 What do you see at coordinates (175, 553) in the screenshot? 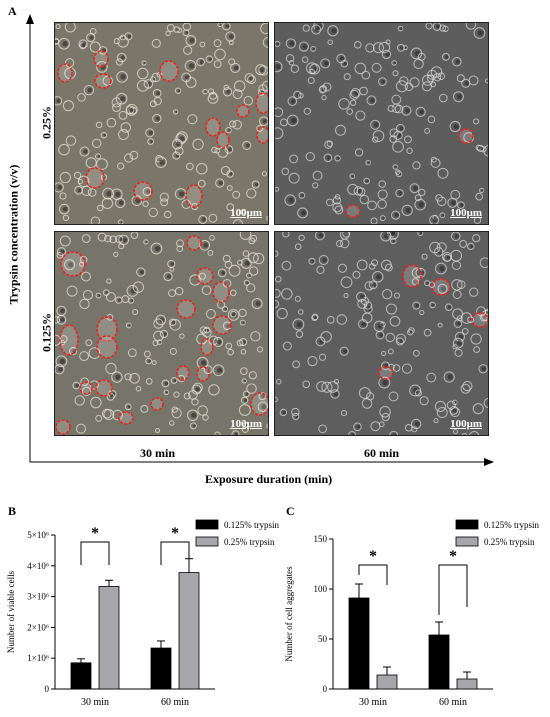
I see `significance-bracket` at bounding box center [175, 553].